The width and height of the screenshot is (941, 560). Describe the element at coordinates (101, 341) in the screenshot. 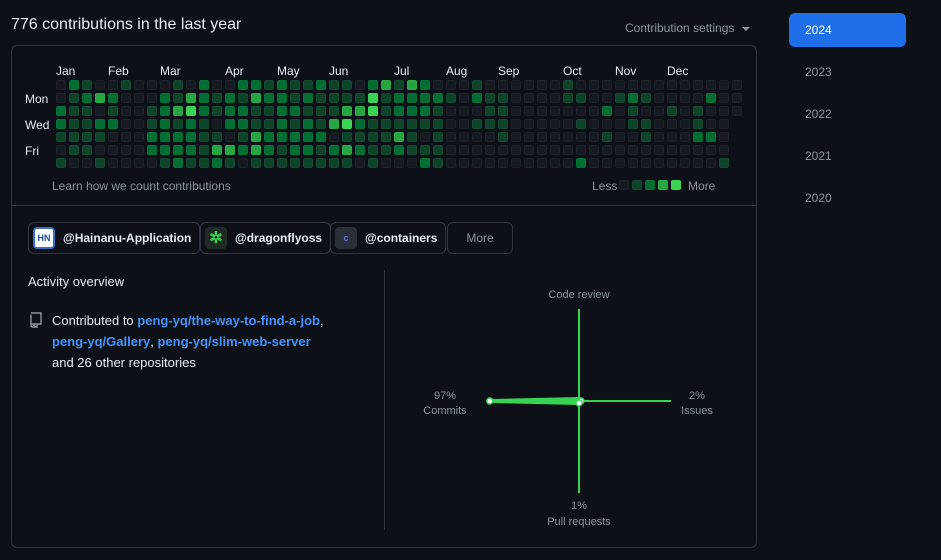

I see `repo-link: peng-yq/Gallery` at that location.